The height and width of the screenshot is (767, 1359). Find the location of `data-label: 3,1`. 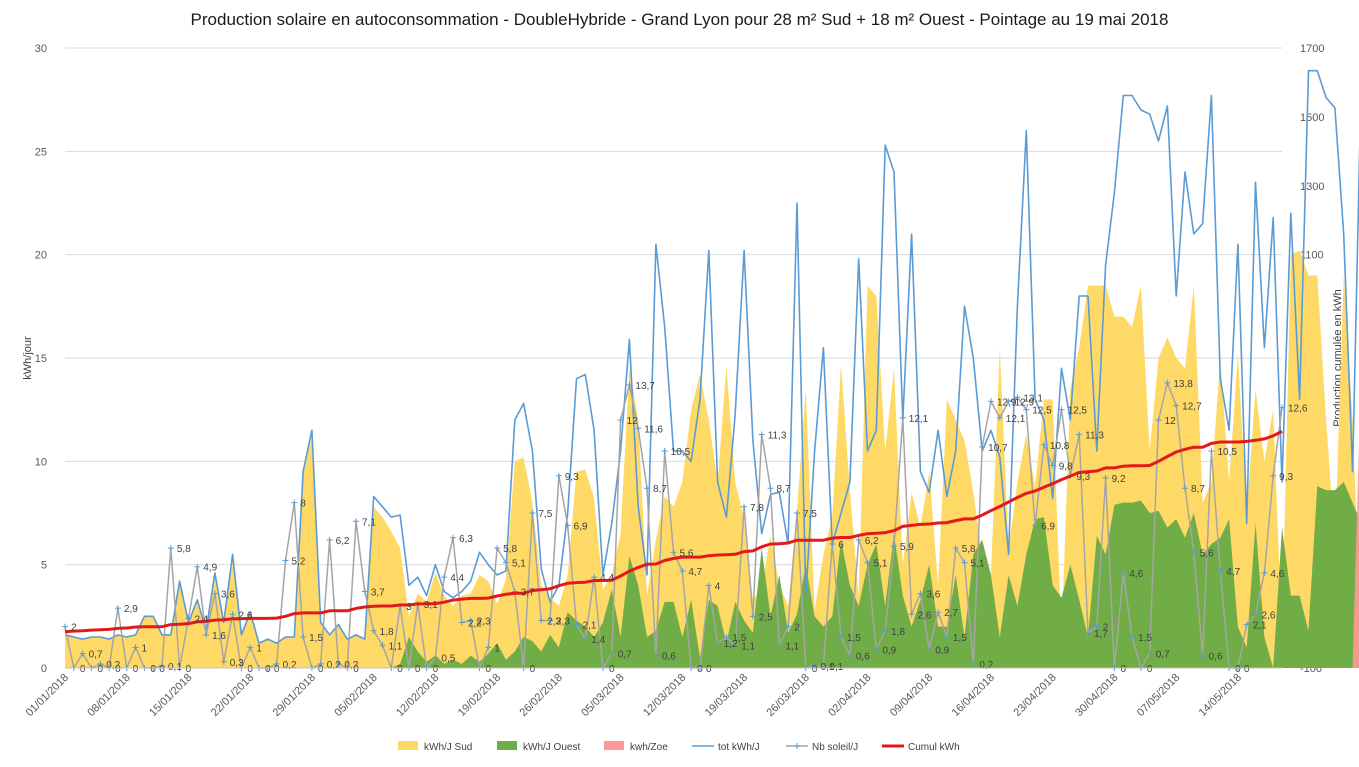

data-label: 3,1 is located at coordinates (431, 605).